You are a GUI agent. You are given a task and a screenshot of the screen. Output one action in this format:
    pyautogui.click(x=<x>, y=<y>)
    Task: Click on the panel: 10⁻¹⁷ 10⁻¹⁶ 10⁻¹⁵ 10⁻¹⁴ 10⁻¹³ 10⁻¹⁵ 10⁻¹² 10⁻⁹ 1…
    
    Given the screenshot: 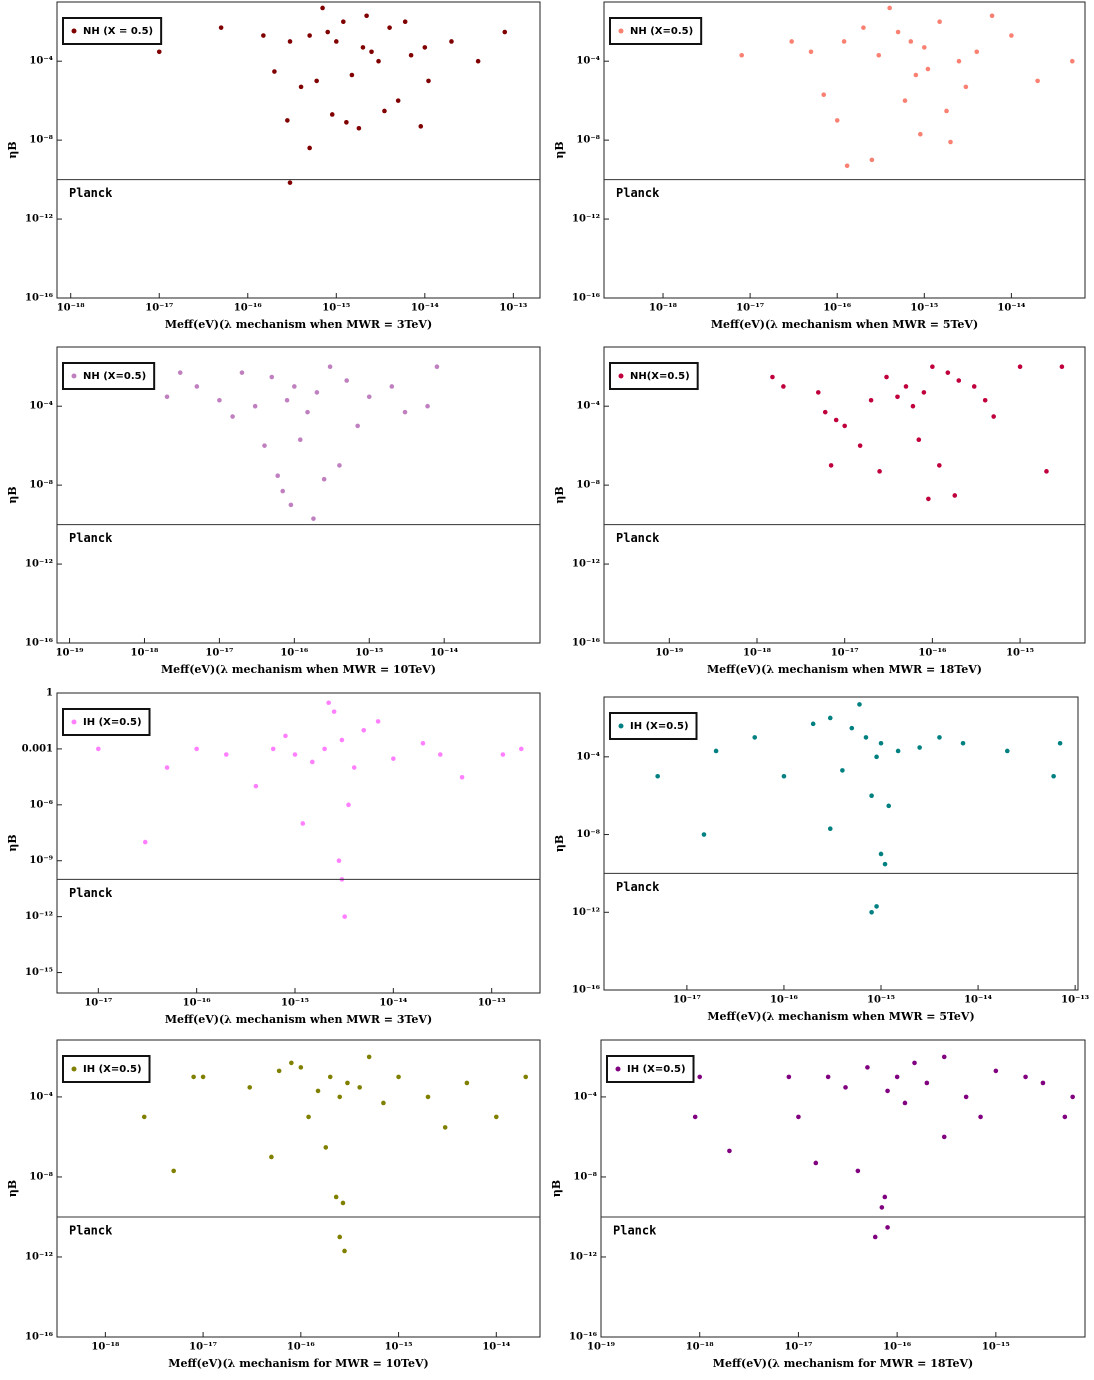 What is the action you would take?
    pyautogui.click(x=273, y=857)
    